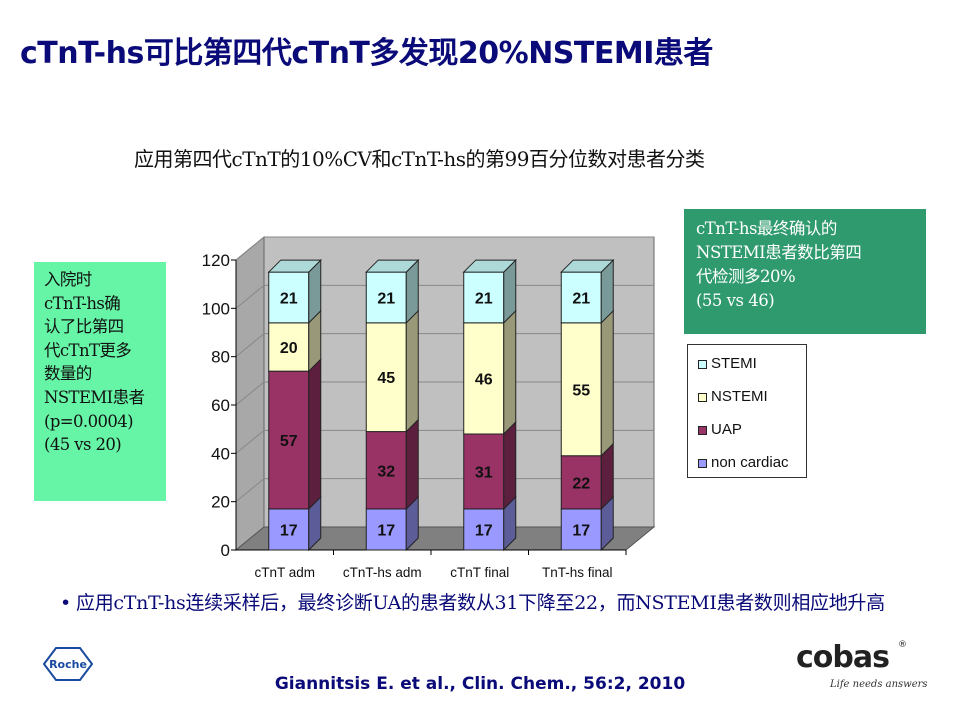 This screenshot has width=960, height=720. I want to click on data-label: 20, so click(289, 348).